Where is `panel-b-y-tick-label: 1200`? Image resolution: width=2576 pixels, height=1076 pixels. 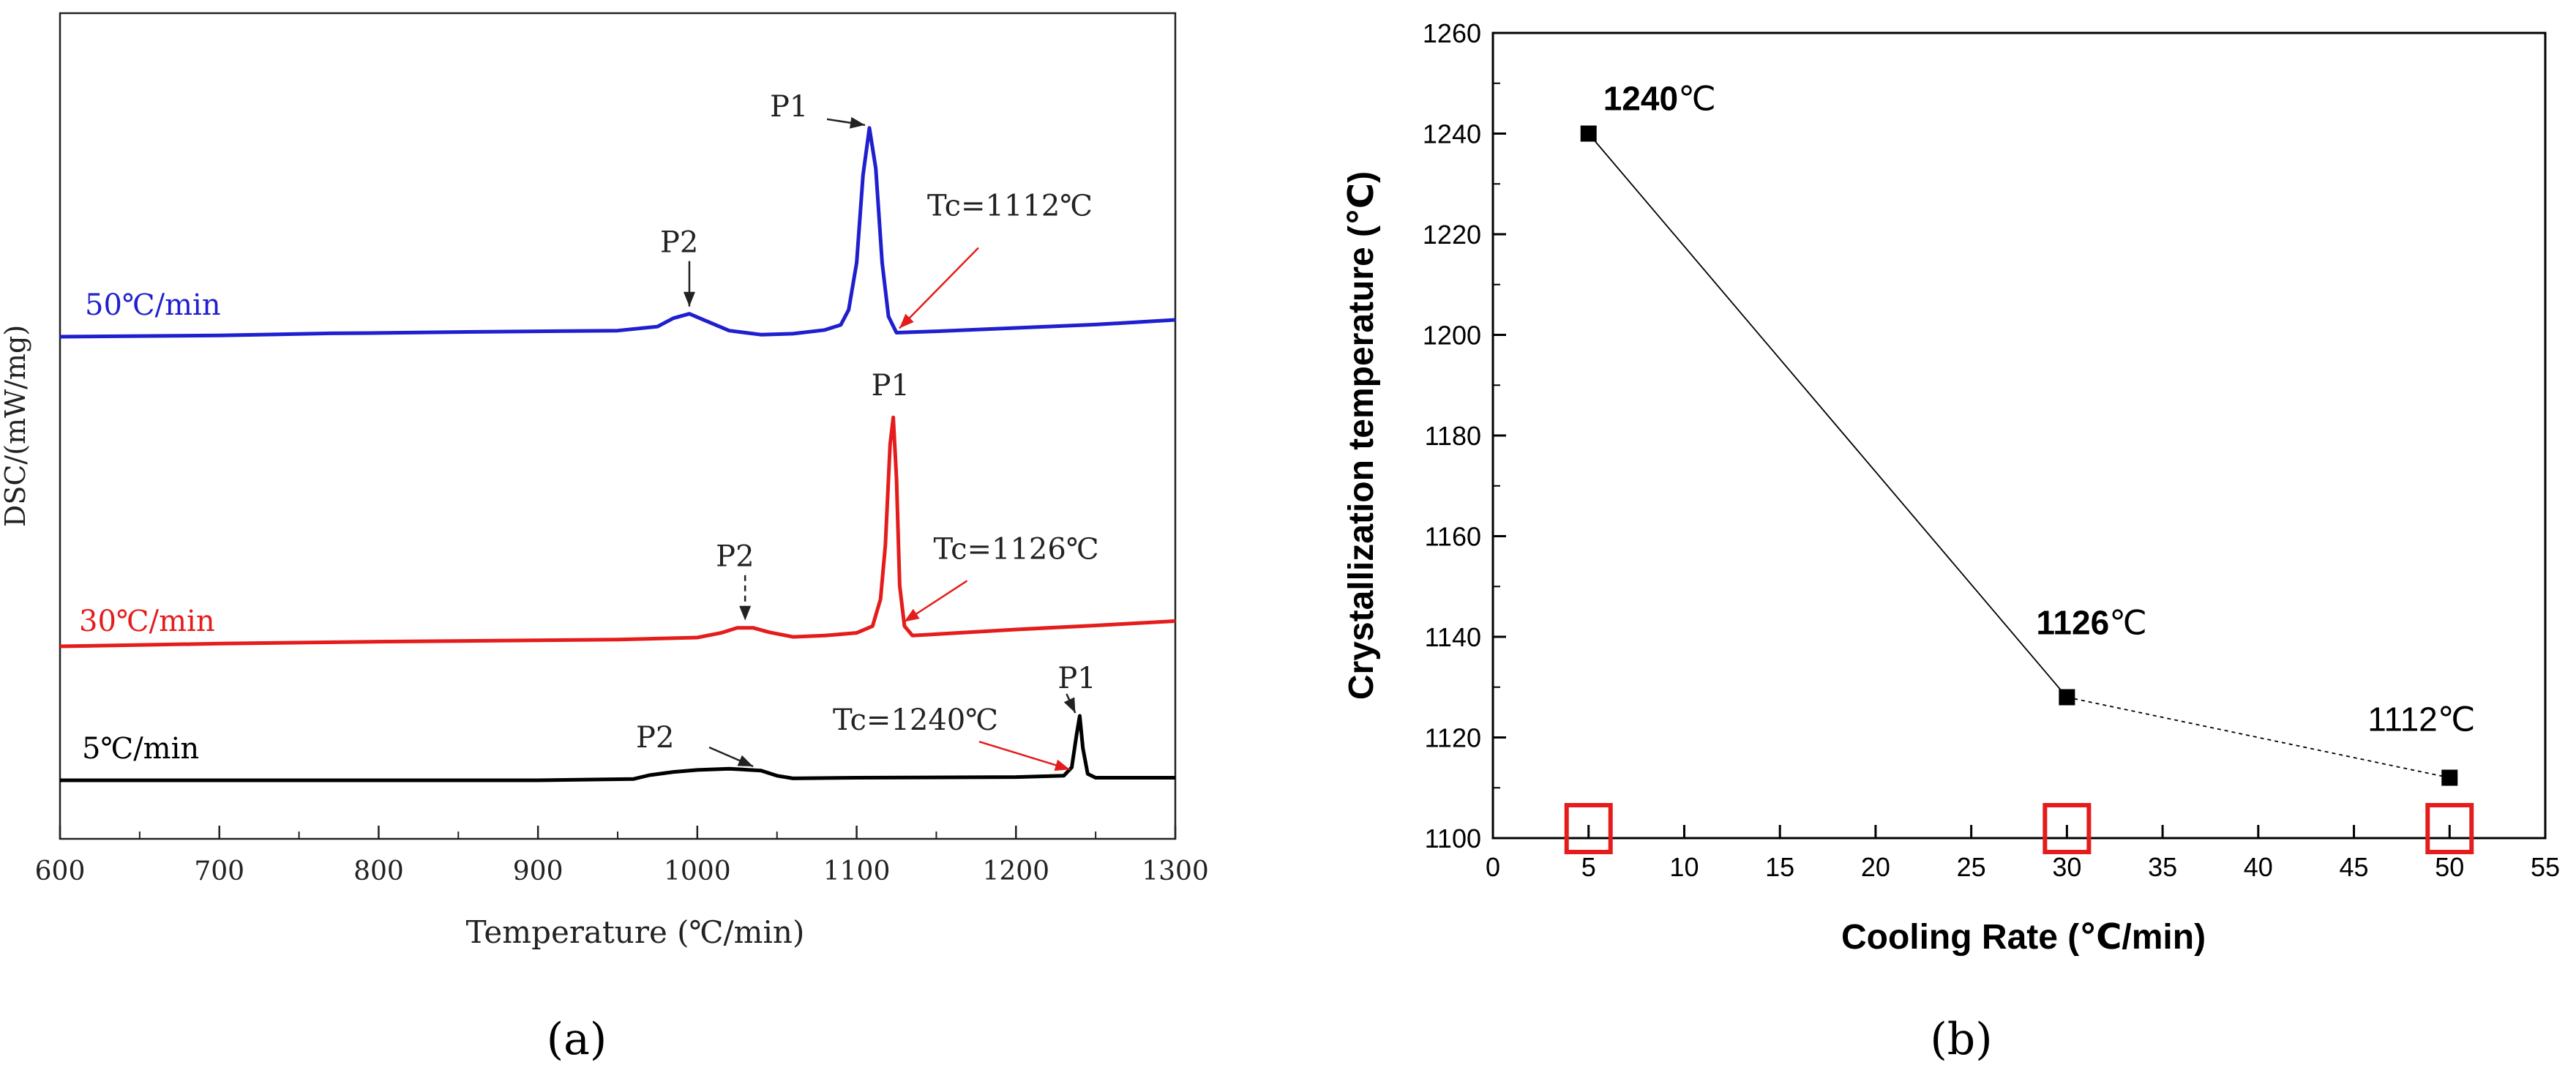 panel-b-y-tick-label: 1200 is located at coordinates (1452, 336).